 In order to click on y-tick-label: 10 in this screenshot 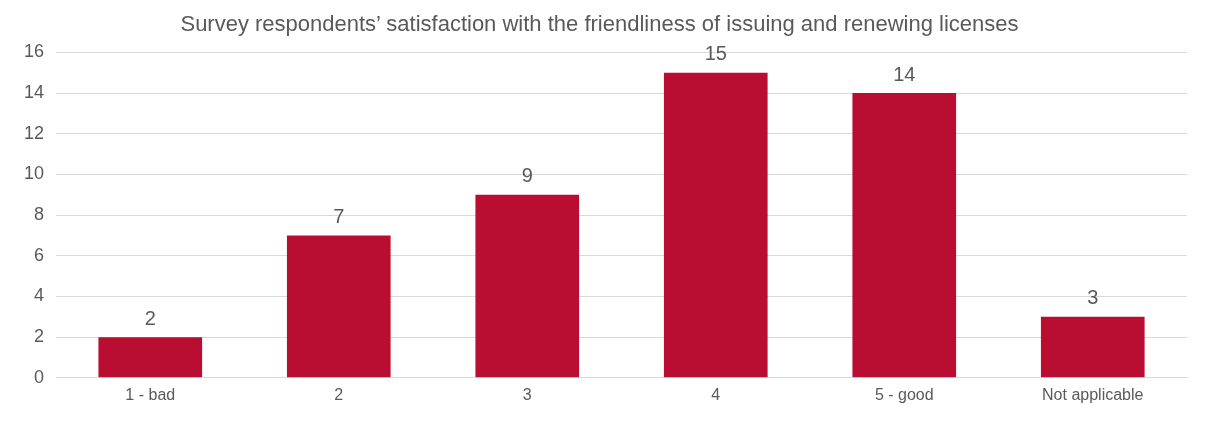, I will do `click(34, 173)`.